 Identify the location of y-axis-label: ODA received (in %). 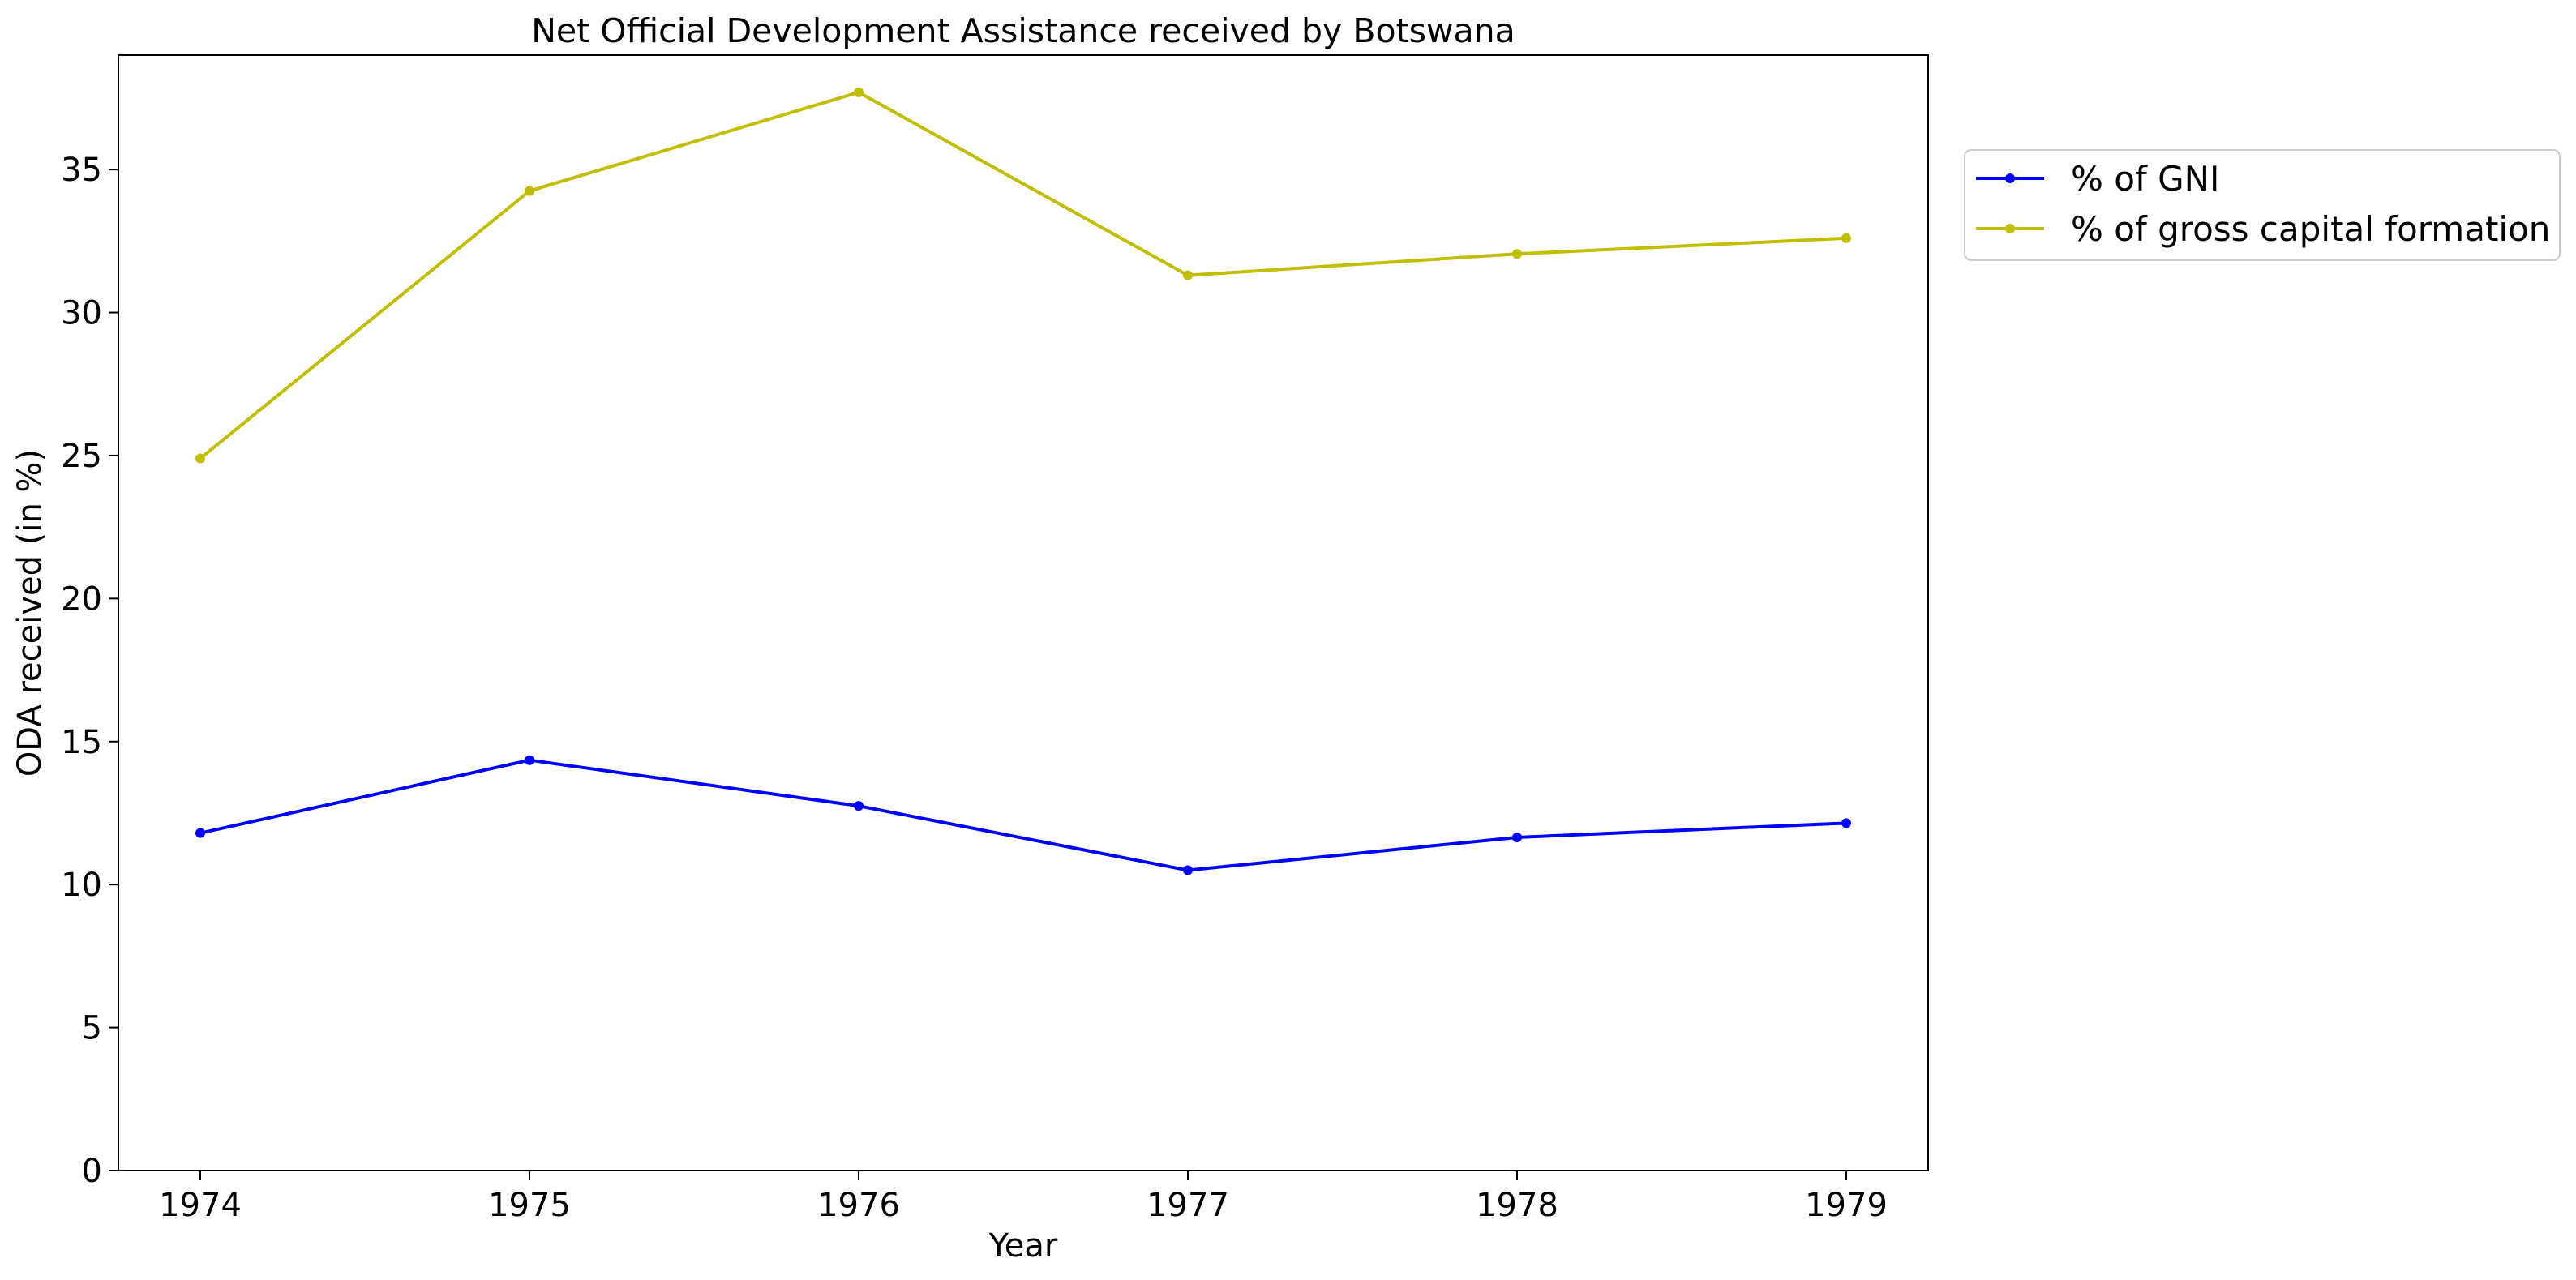
(30, 613).